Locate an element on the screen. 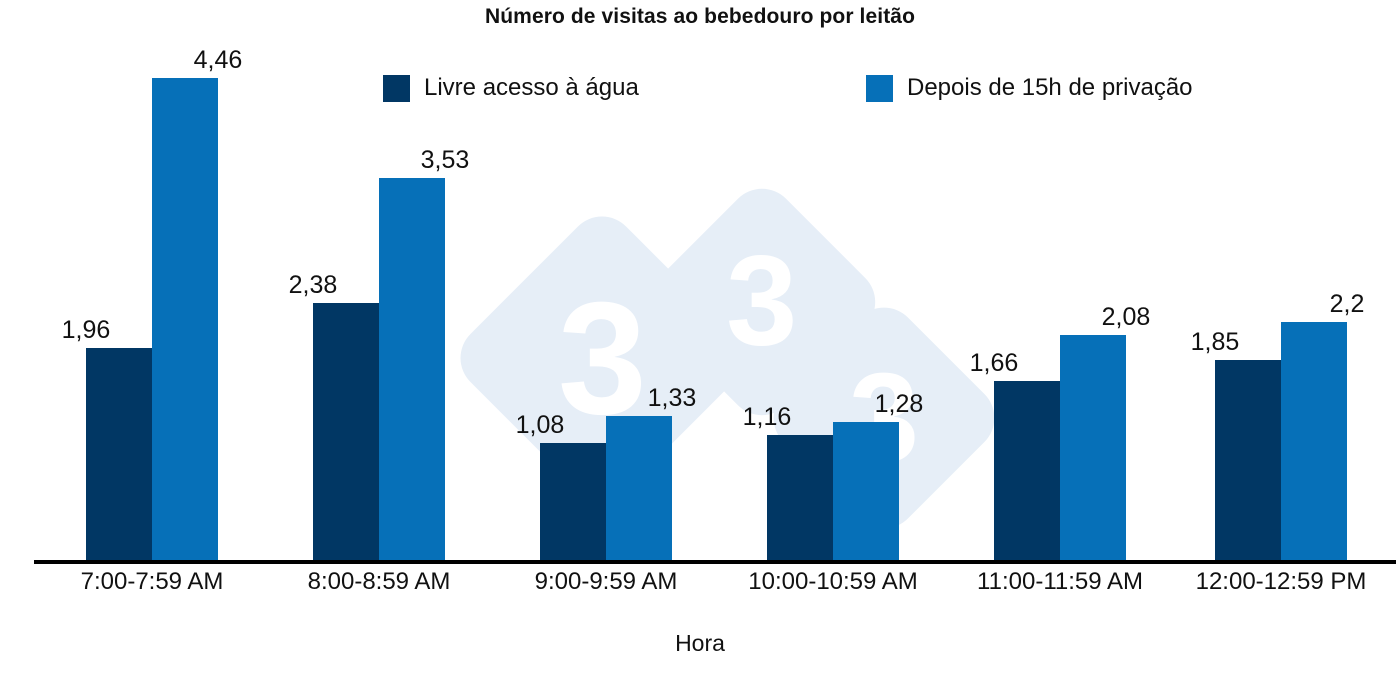 Image resolution: width=1400 pixels, height=690 pixels. bar-value-label: 1,96 is located at coordinates (86, 330).